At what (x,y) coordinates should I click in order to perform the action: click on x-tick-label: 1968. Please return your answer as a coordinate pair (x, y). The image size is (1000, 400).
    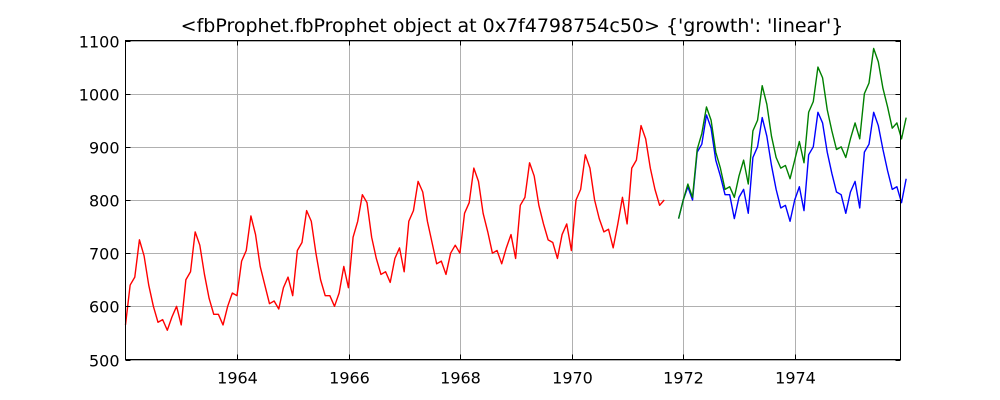
    Looking at the image, I should click on (460, 378).